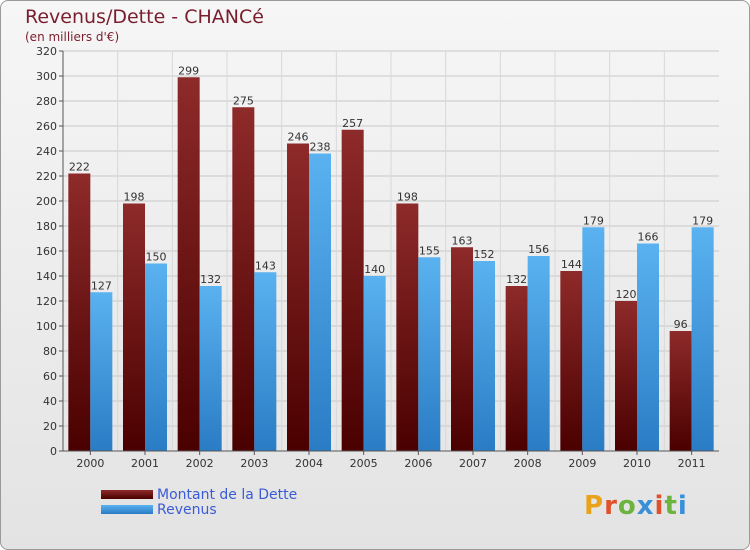 The width and height of the screenshot is (750, 550). Describe the element at coordinates (46, 151) in the screenshot. I see `y-tick-label: 240` at that location.